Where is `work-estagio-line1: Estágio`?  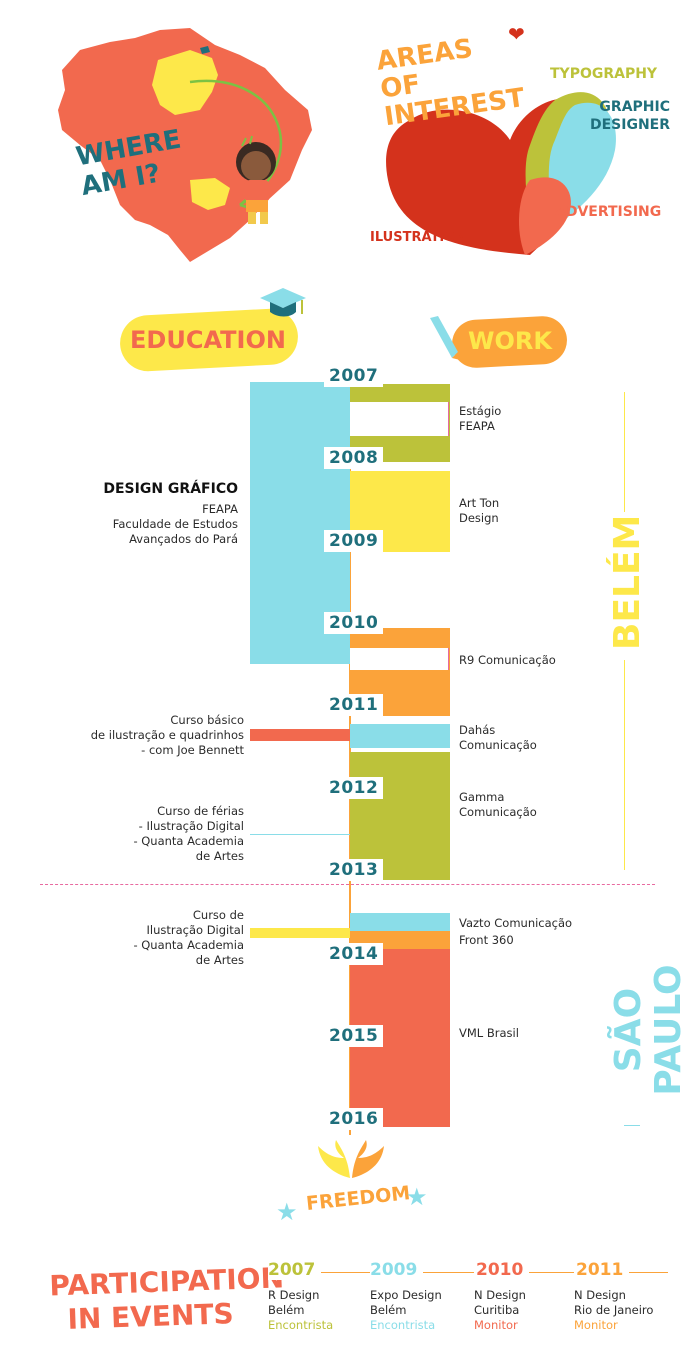 work-estagio-line1: Estágio is located at coordinates (480, 411).